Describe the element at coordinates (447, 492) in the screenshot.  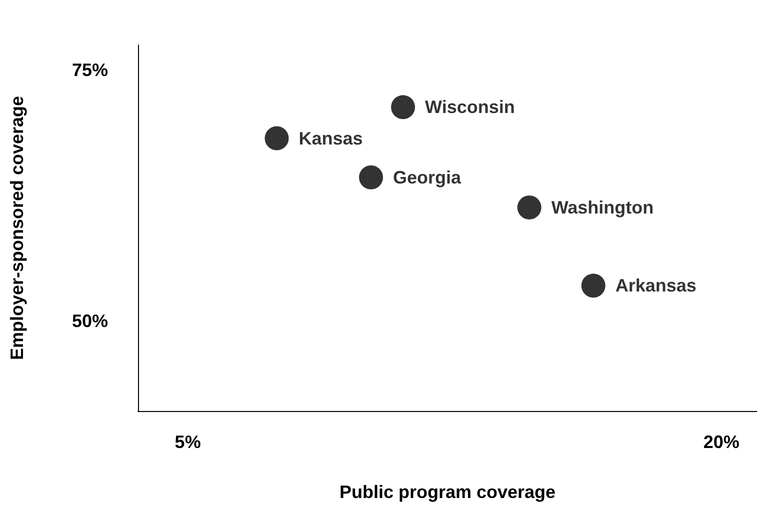
I see `x-axis-title: Public program coverage` at that location.